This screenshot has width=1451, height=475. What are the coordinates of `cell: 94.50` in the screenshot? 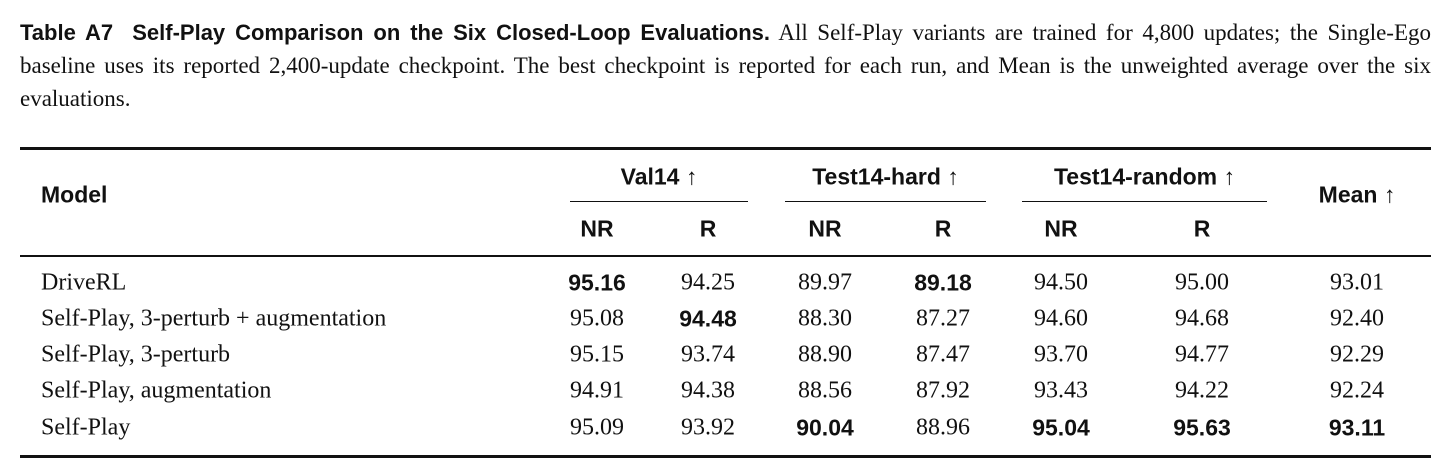 It's located at (1061, 282).